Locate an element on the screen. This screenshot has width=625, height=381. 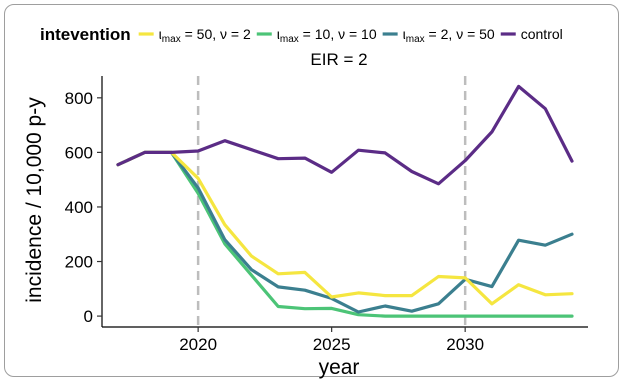
y-tick-label-400: 400 is located at coordinates (79, 207).